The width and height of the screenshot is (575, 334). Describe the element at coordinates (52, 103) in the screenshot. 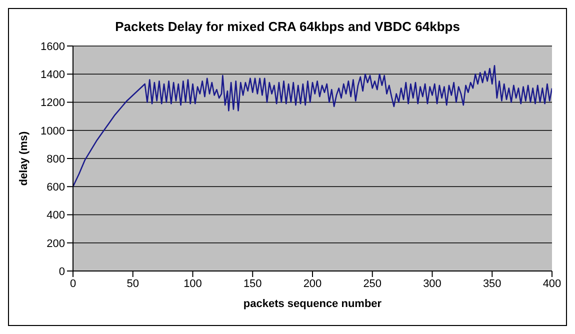

I see `y-tick-label: 1200` at that location.